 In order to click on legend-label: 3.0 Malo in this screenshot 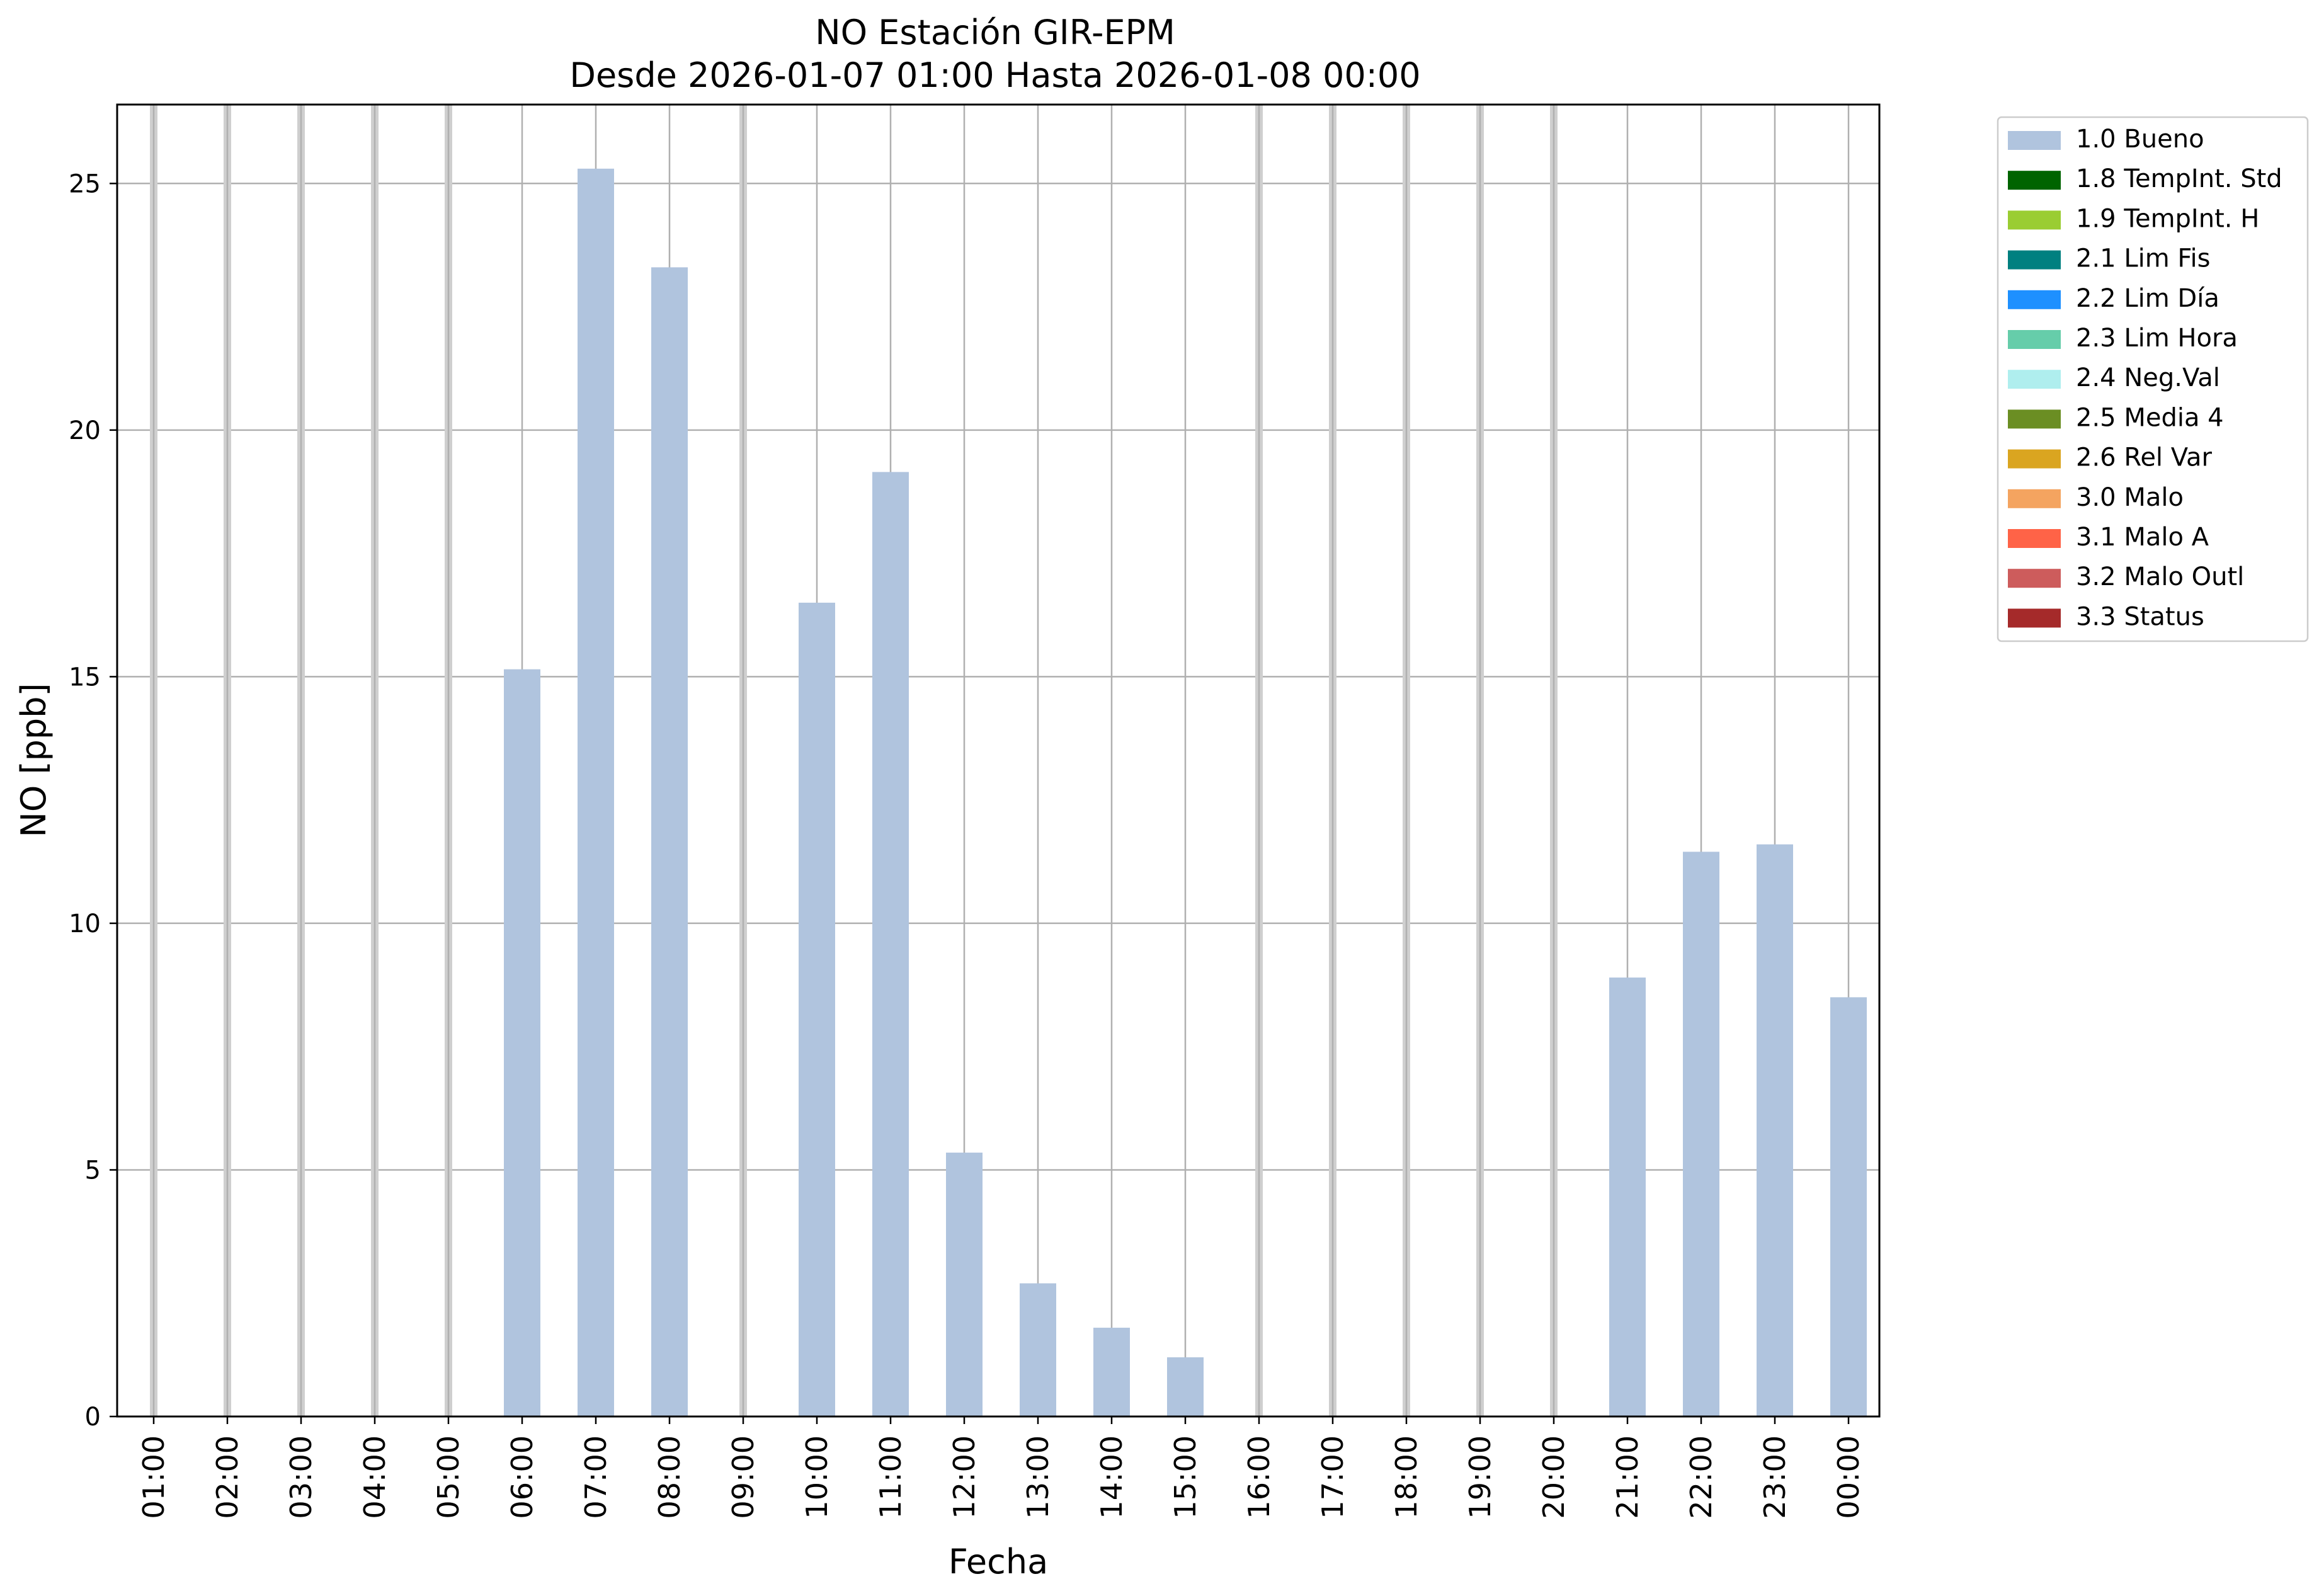, I will do `click(2130, 497)`.